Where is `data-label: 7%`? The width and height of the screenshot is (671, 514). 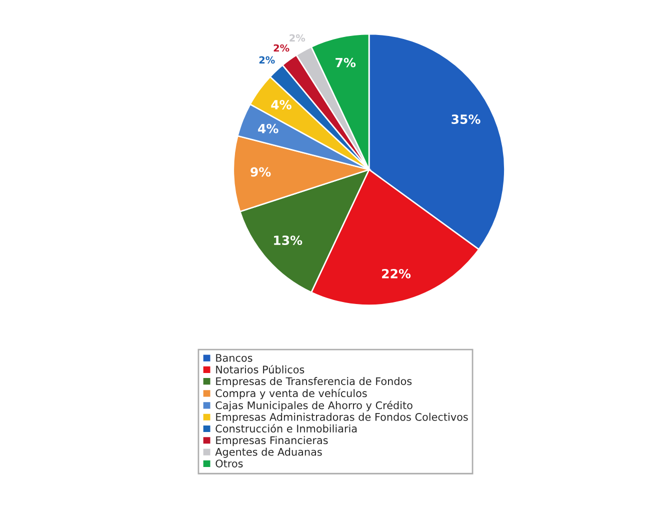 data-label: 7% is located at coordinates (346, 63).